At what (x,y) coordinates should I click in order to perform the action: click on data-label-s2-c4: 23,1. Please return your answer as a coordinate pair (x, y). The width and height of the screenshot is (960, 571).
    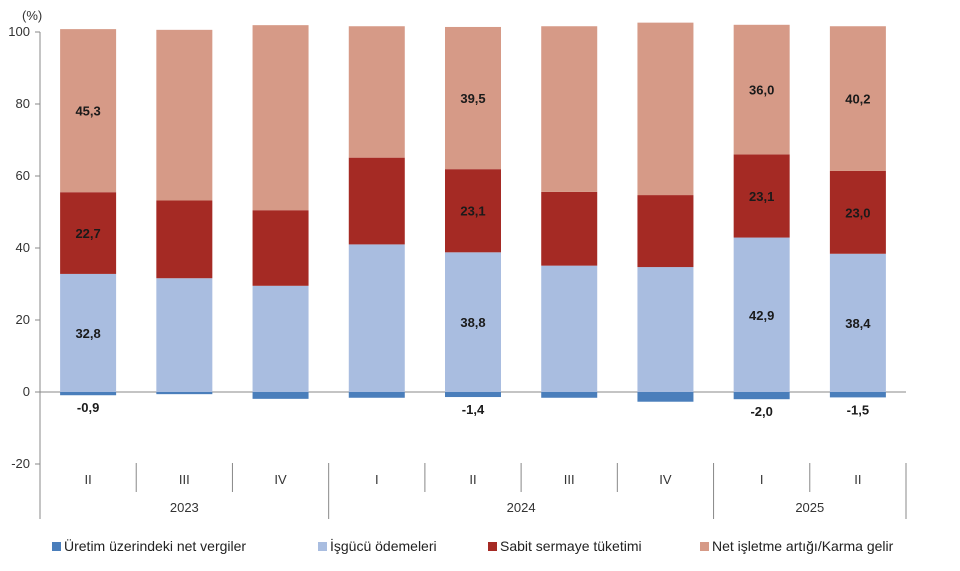
    Looking at the image, I should click on (472, 211).